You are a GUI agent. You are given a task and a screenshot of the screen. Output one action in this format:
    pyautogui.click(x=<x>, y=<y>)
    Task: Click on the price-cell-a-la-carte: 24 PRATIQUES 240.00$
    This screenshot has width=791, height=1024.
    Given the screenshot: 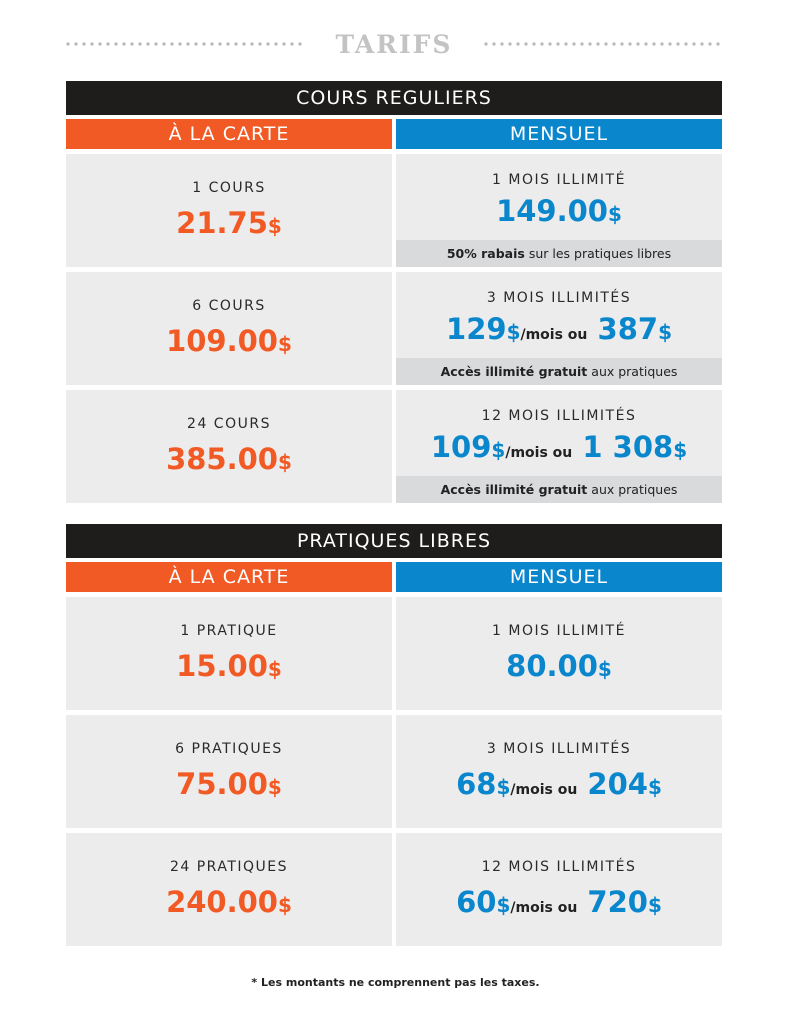 What is the action you would take?
    pyautogui.click(x=229, y=889)
    